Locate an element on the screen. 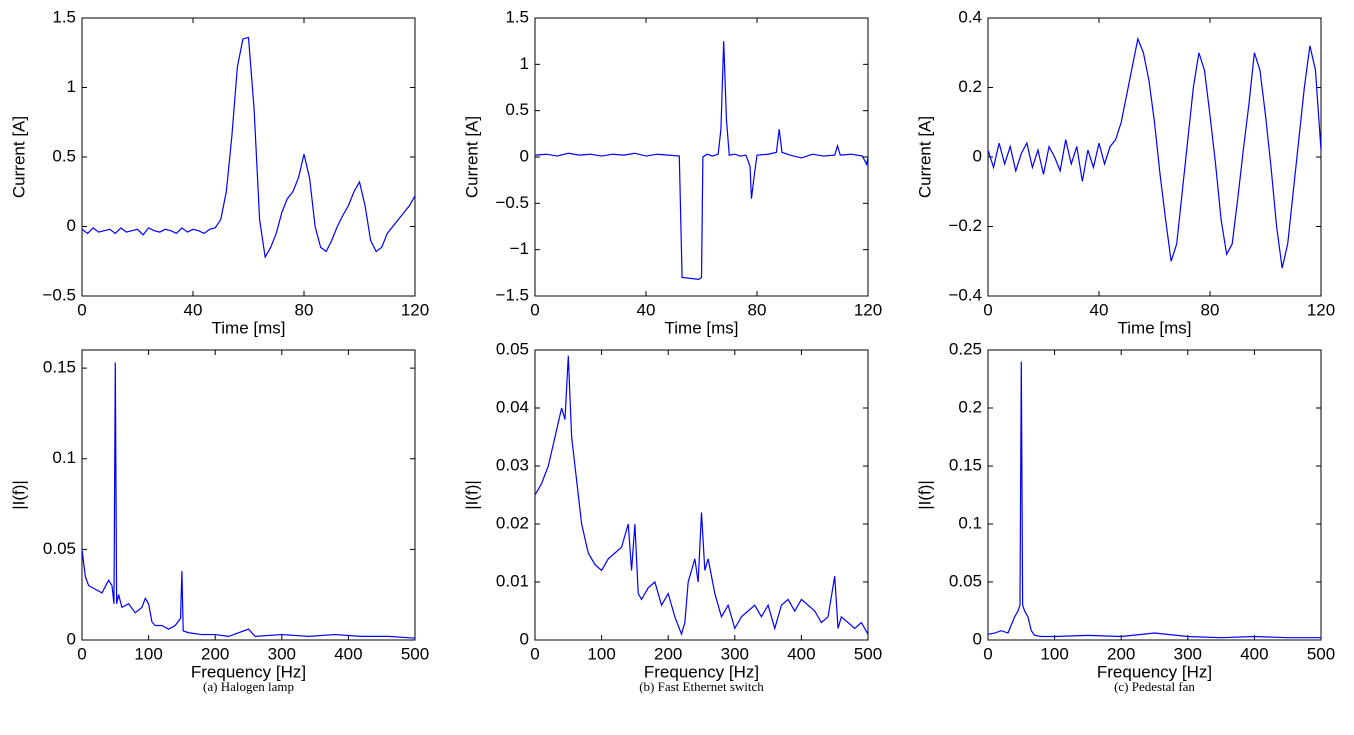 This screenshot has width=1354, height=735. y-tick-label: 0.04 is located at coordinates (512, 406).